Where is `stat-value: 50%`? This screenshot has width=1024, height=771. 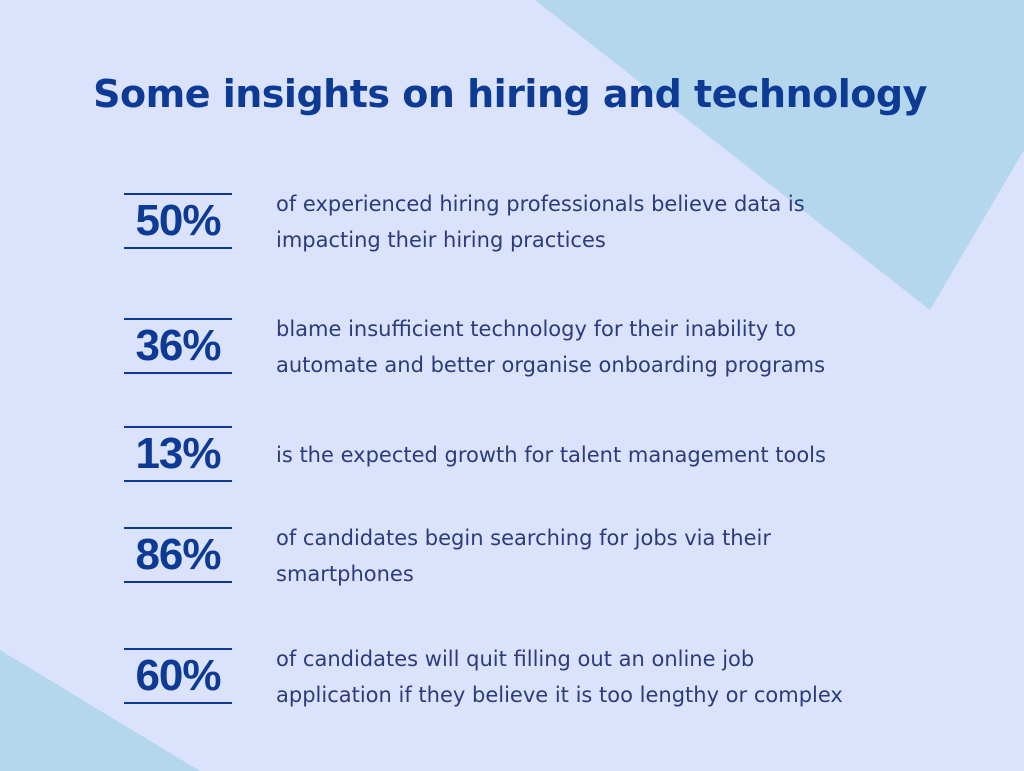 stat-value: 50% is located at coordinates (178, 221).